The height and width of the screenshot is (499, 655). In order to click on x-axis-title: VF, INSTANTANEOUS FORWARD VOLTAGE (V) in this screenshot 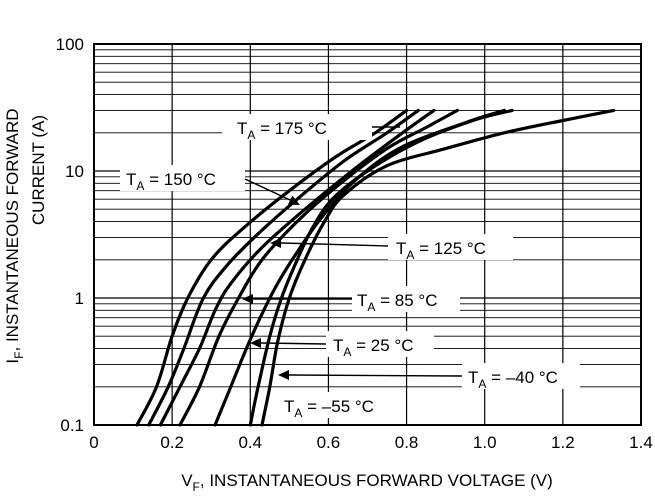, I will do `click(367, 482)`.